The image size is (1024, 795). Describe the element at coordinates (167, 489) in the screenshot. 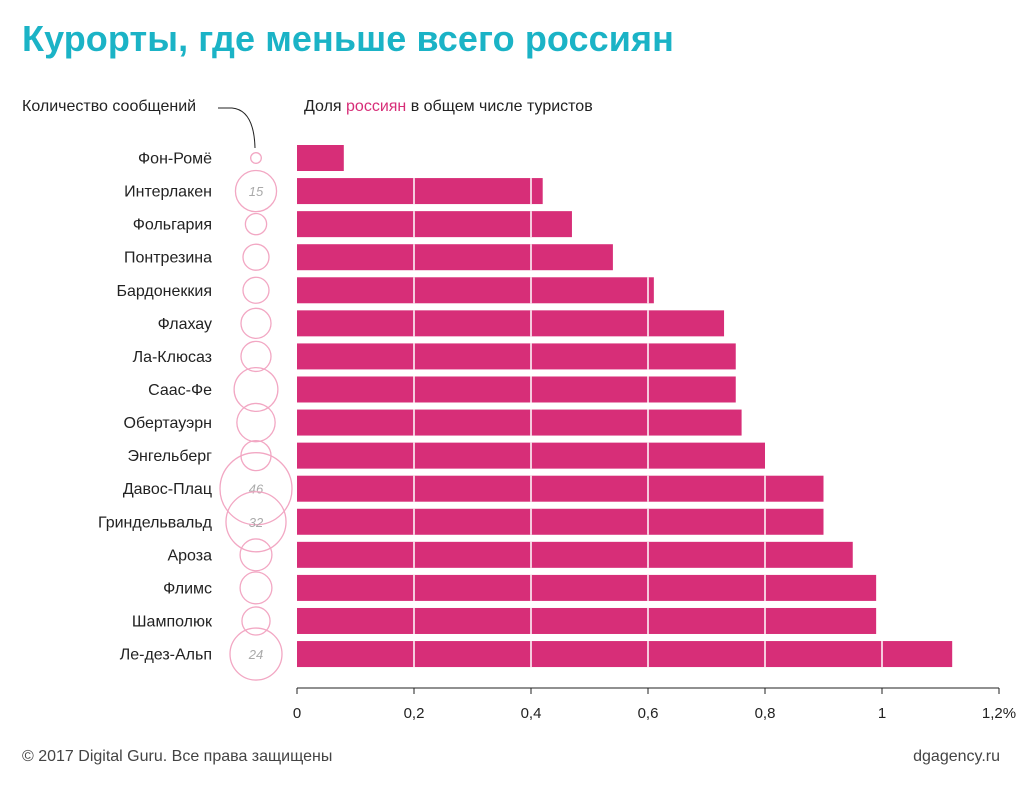

I see `category-label: Давос-Плац` at that location.